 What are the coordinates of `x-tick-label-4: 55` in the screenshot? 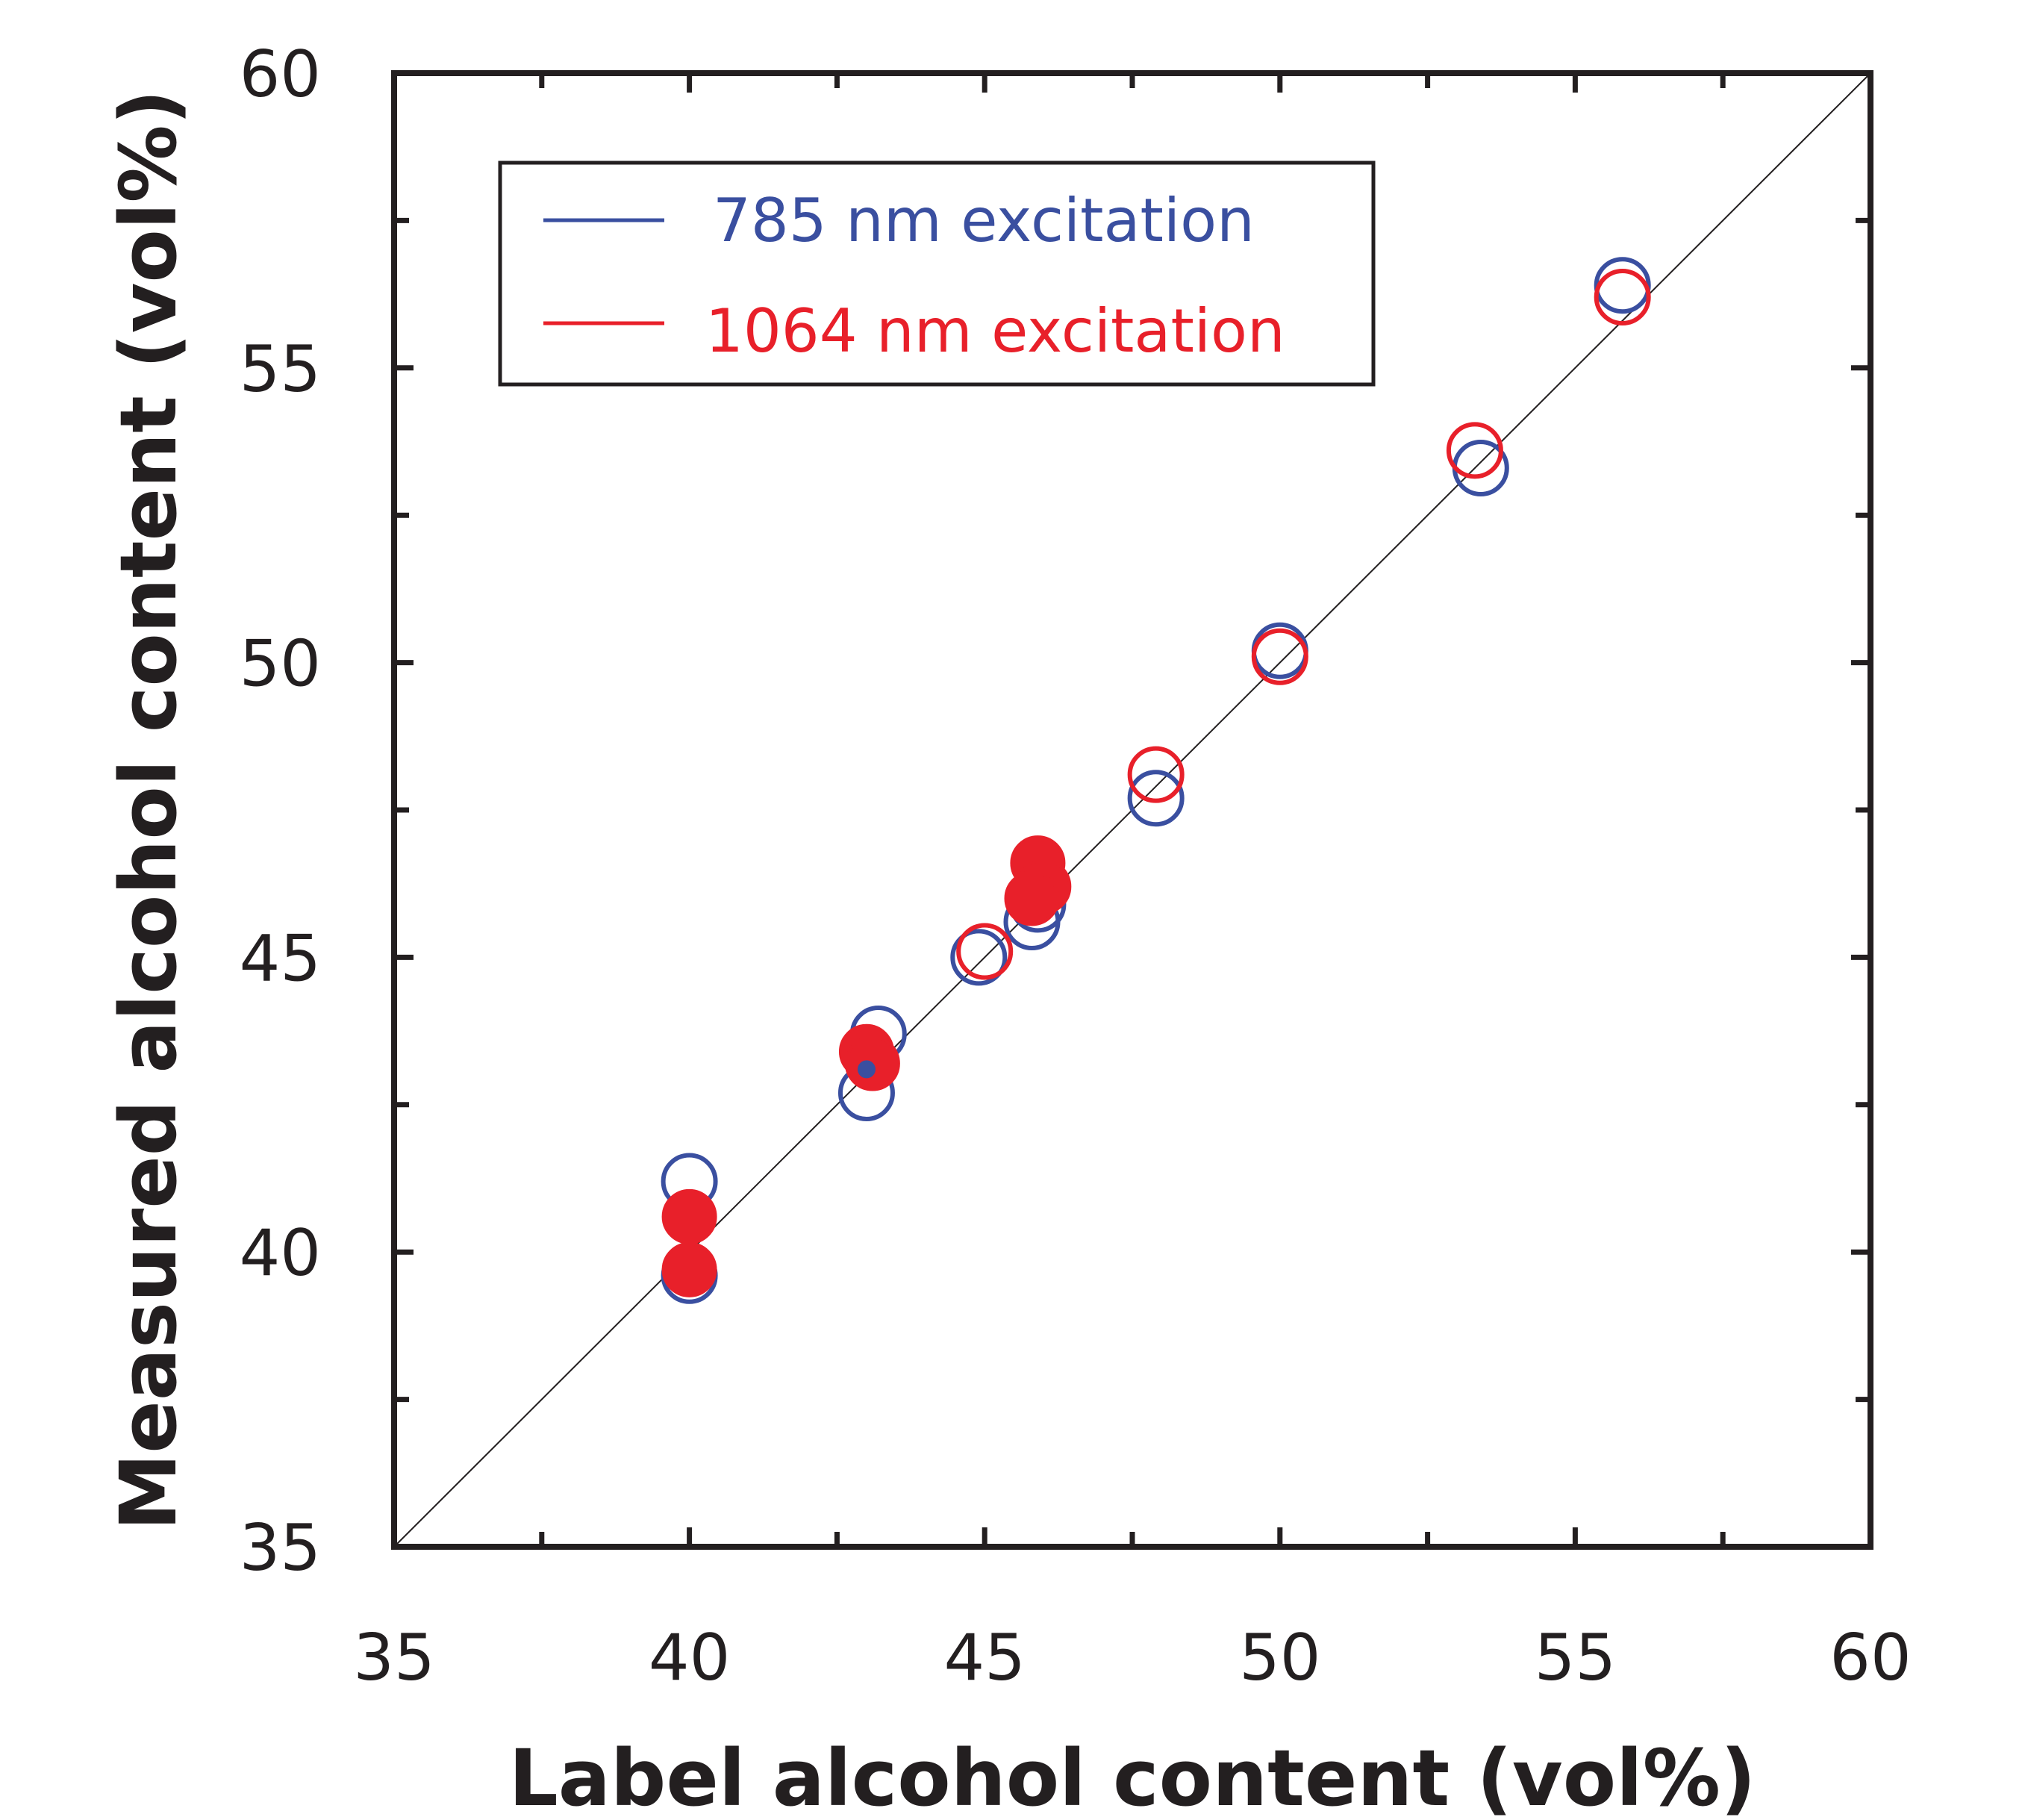 It's located at (1575, 1658).